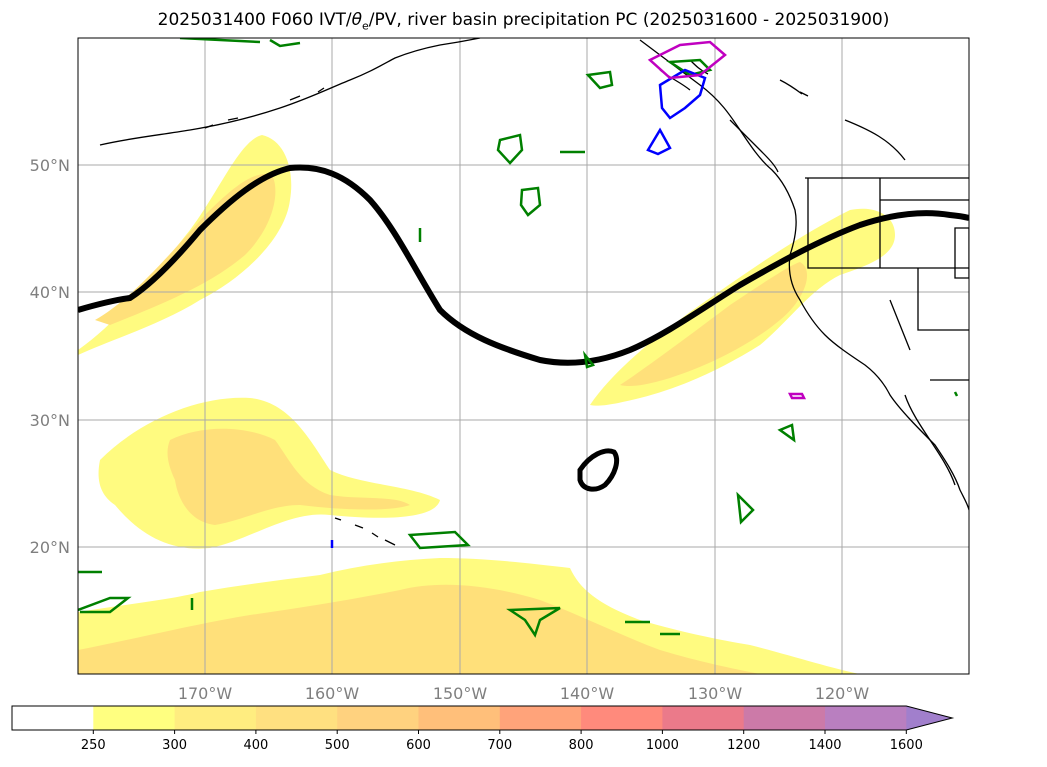 The image size is (1047, 767). What do you see at coordinates (929, 718) in the screenshot?
I see `colorbar-extension` at bounding box center [929, 718].